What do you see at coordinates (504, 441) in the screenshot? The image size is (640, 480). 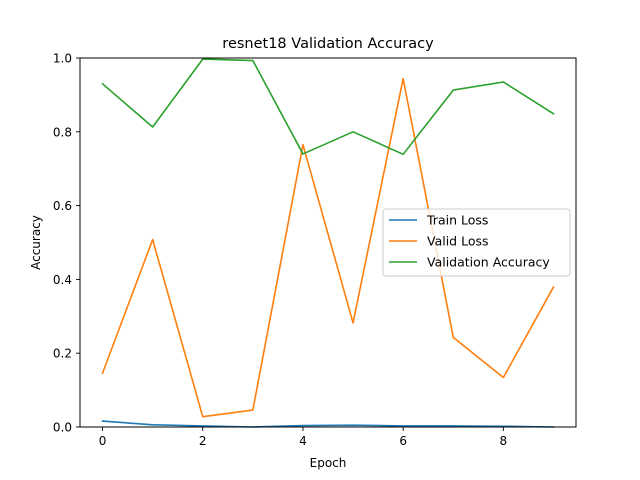 I see `x-tick-label: 8` at bounding box center [504, 441].